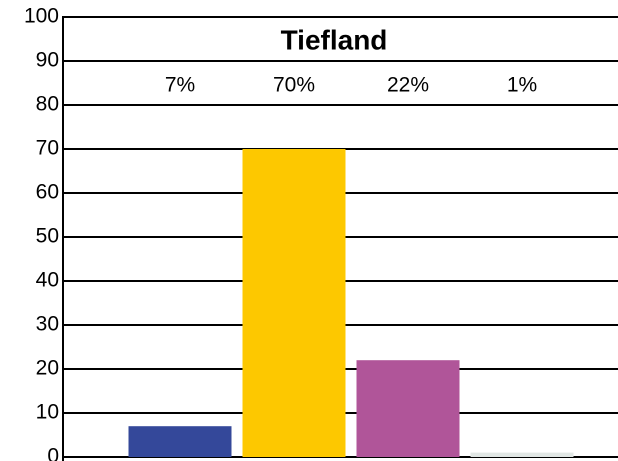 The width and height of the screenshot is (618, 461). Describe the element at coordinates (408, 85) in the screenshot. I see `value-label: 22%` at that location.